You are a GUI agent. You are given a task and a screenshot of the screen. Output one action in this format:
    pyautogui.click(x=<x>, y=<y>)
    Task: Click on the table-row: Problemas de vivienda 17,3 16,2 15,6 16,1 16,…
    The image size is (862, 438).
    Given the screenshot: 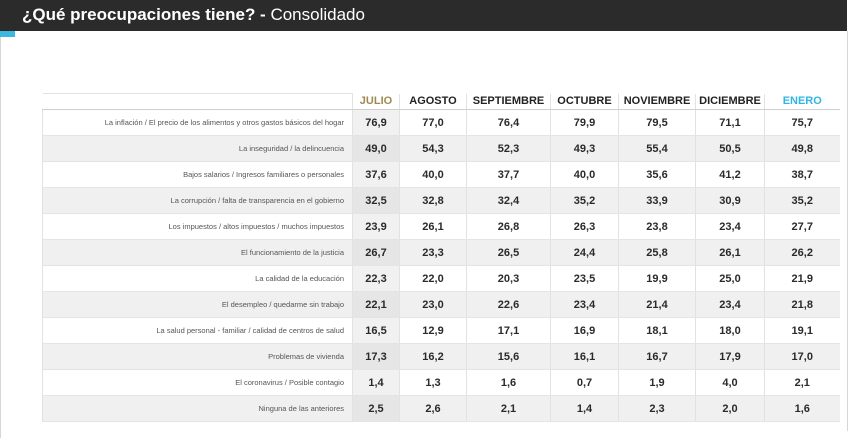 What is the action you would take?
    pyautogui.click(x=441, y=356)
    